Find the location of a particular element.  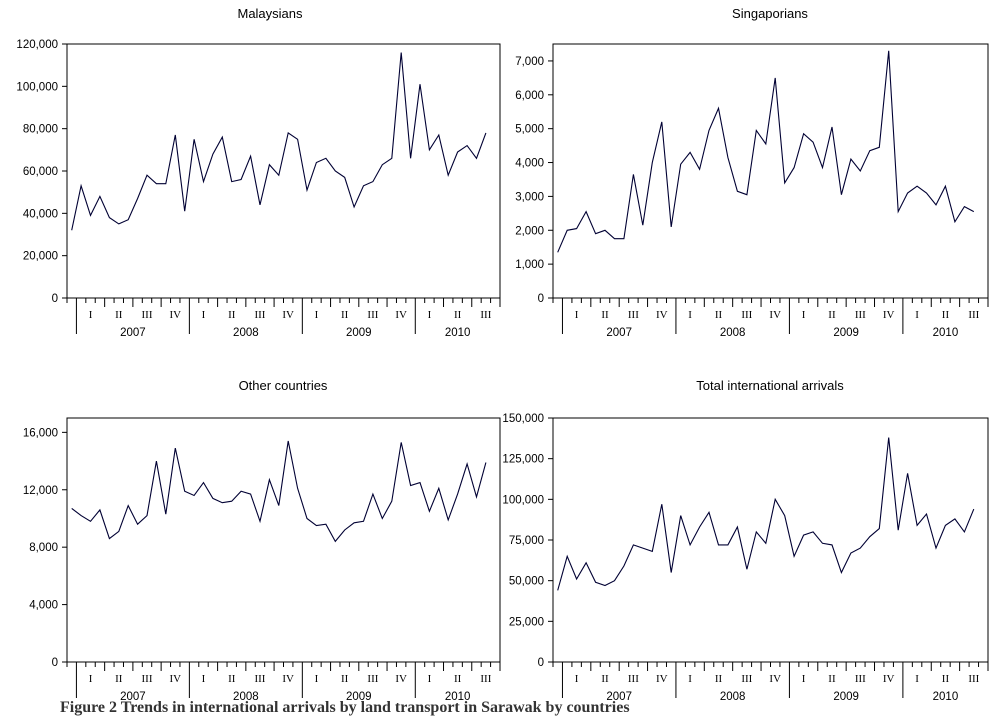

y-tick-label: 6,000 is located at coordinates (529, 96).